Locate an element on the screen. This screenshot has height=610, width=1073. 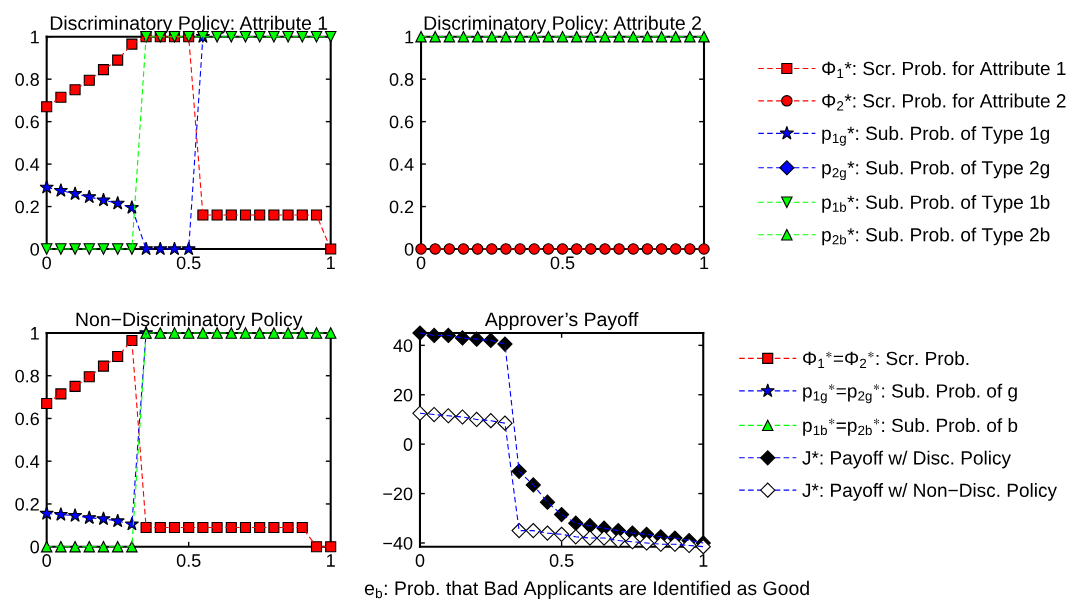
chart-title: Discriminatory Policy: Attribute 1 is located at coordinates (189, 24).